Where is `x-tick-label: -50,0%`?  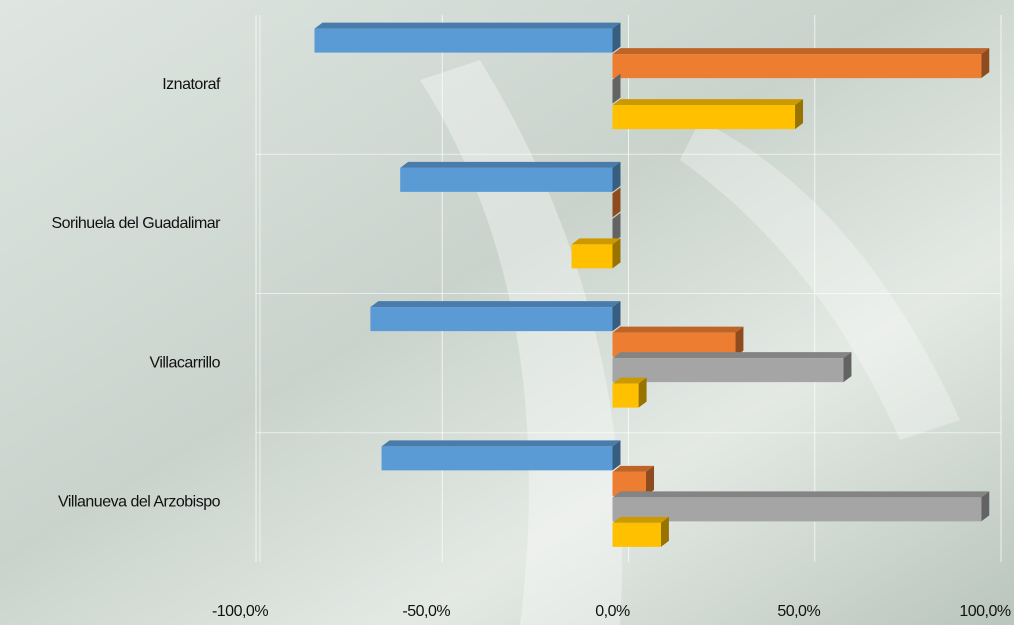 x-tick-label: -50,0% is located at coordinates (426, 611).